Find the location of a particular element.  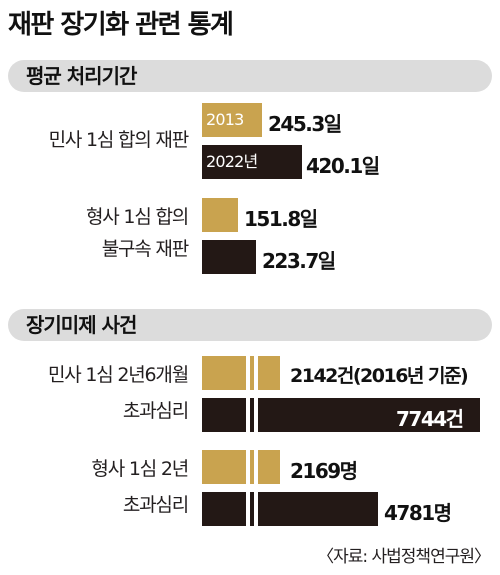

value-label-2022-civil: 420.1일 is located at coordinates (343, 166).